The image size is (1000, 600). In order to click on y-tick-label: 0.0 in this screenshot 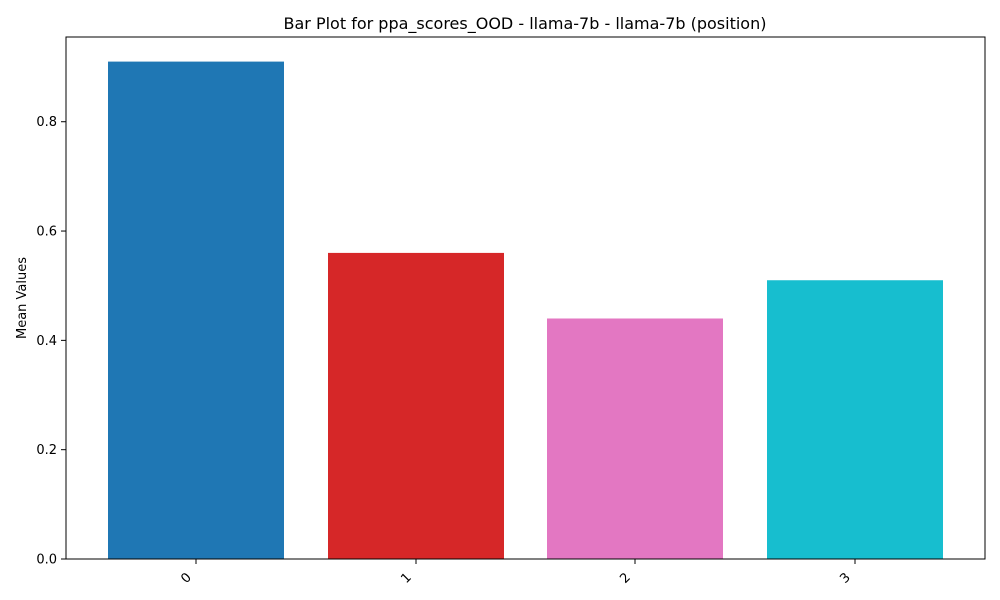, I will do `click(46, 560)`.